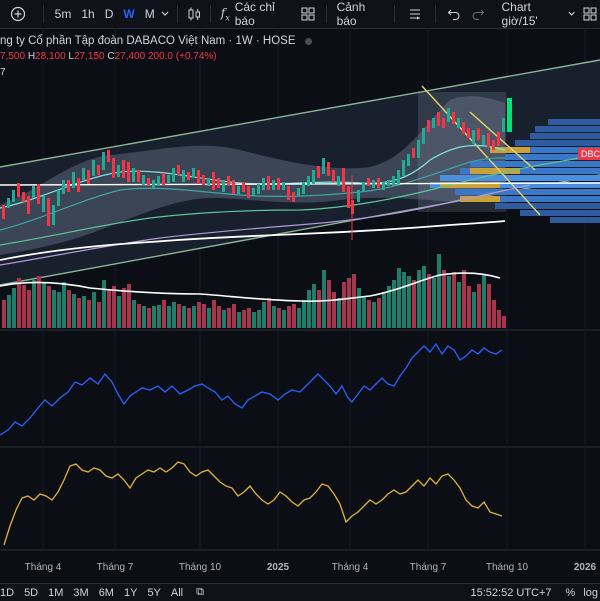 The image size is (600, 601). What do you see at coordinates (308, 41) in the screenshot?
I see `market-status-dot` at bounding box center [308, 41].